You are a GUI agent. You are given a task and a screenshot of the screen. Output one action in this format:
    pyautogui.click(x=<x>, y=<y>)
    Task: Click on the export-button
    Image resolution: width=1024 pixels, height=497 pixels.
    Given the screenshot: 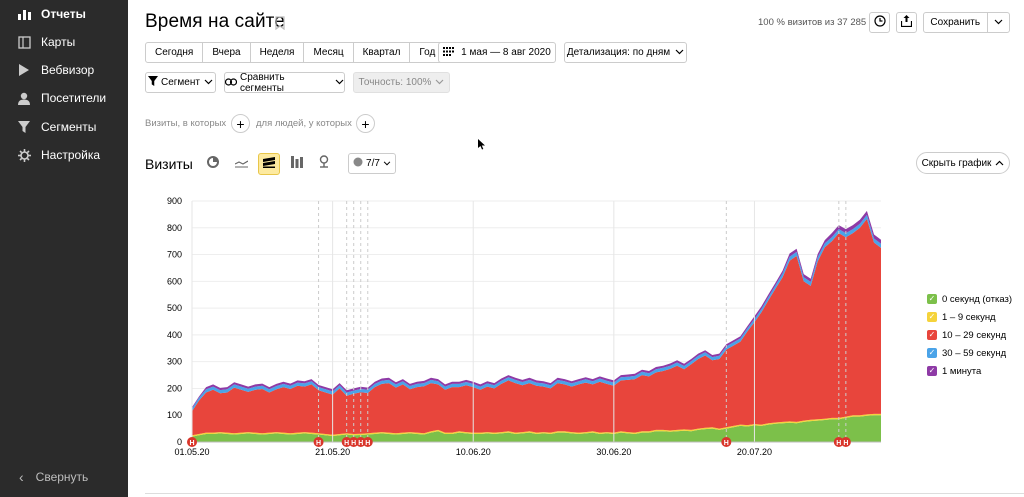 What is the action you would take?
    pyautogui.click(x=906, y=22)
    